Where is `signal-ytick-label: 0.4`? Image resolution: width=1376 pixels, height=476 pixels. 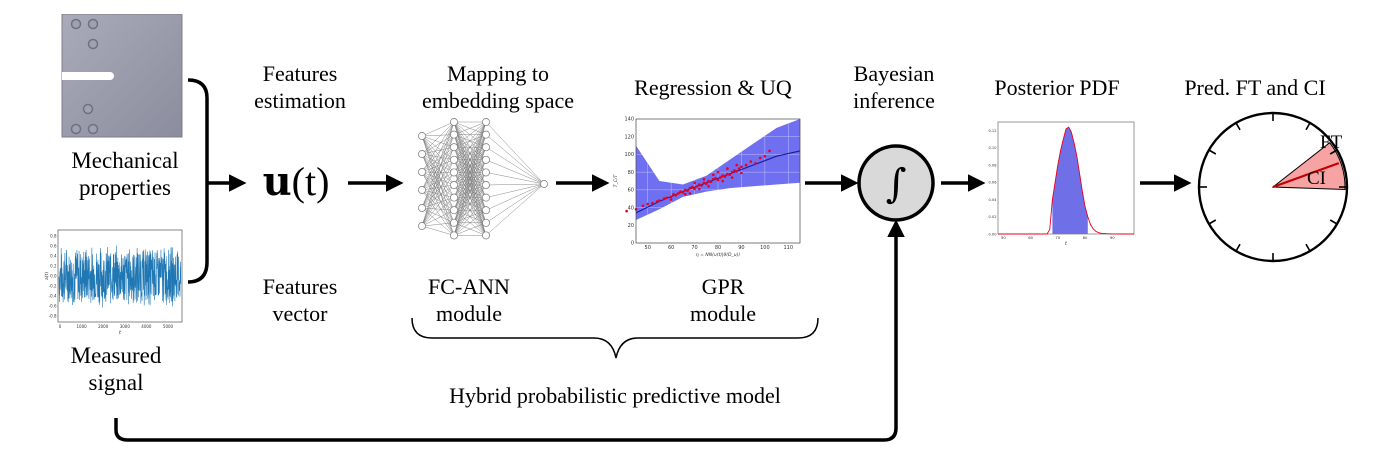 signal-ytick-label: 0.4 is located at coordinates (53, 256).